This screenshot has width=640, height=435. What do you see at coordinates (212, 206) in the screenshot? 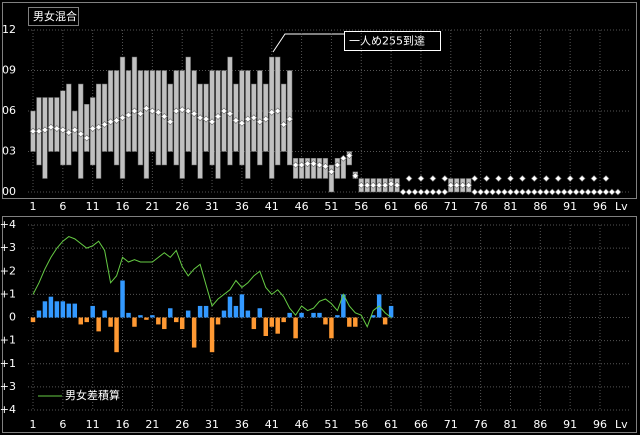
I see `x-tick-label: 31` at bounding box center [212, 206].